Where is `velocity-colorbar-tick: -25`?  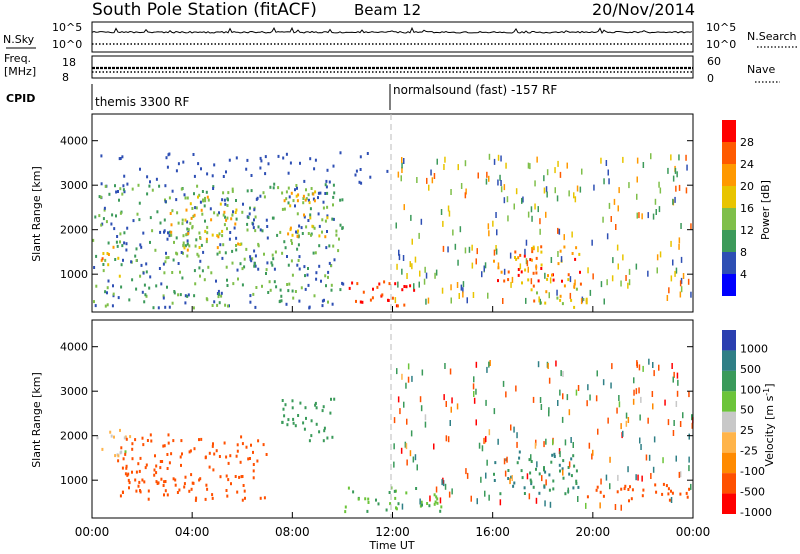
velocity-colorbar-tick: -25 is located at coordinates (749, 451).